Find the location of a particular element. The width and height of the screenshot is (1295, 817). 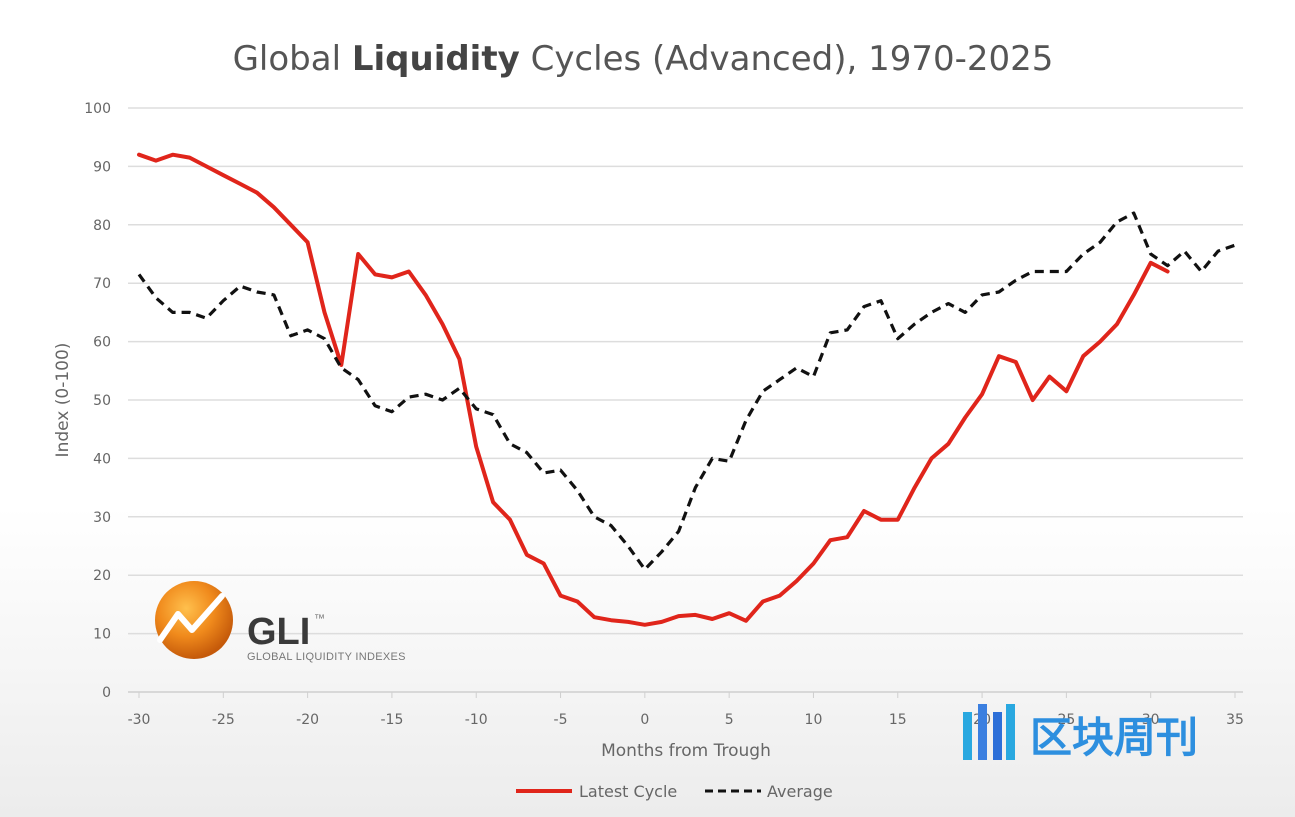

y-tick-label: 50 is located at coordinates (102, 401).